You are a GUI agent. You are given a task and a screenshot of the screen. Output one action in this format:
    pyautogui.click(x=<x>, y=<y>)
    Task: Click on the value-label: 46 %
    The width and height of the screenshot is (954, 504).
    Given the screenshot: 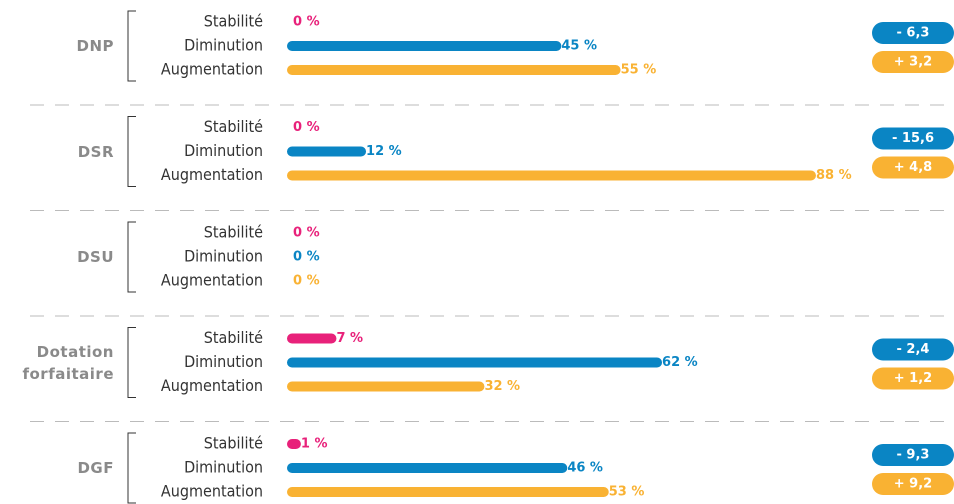 What is the action you would take?
    pyautogui.click(x=585, y=468)
    